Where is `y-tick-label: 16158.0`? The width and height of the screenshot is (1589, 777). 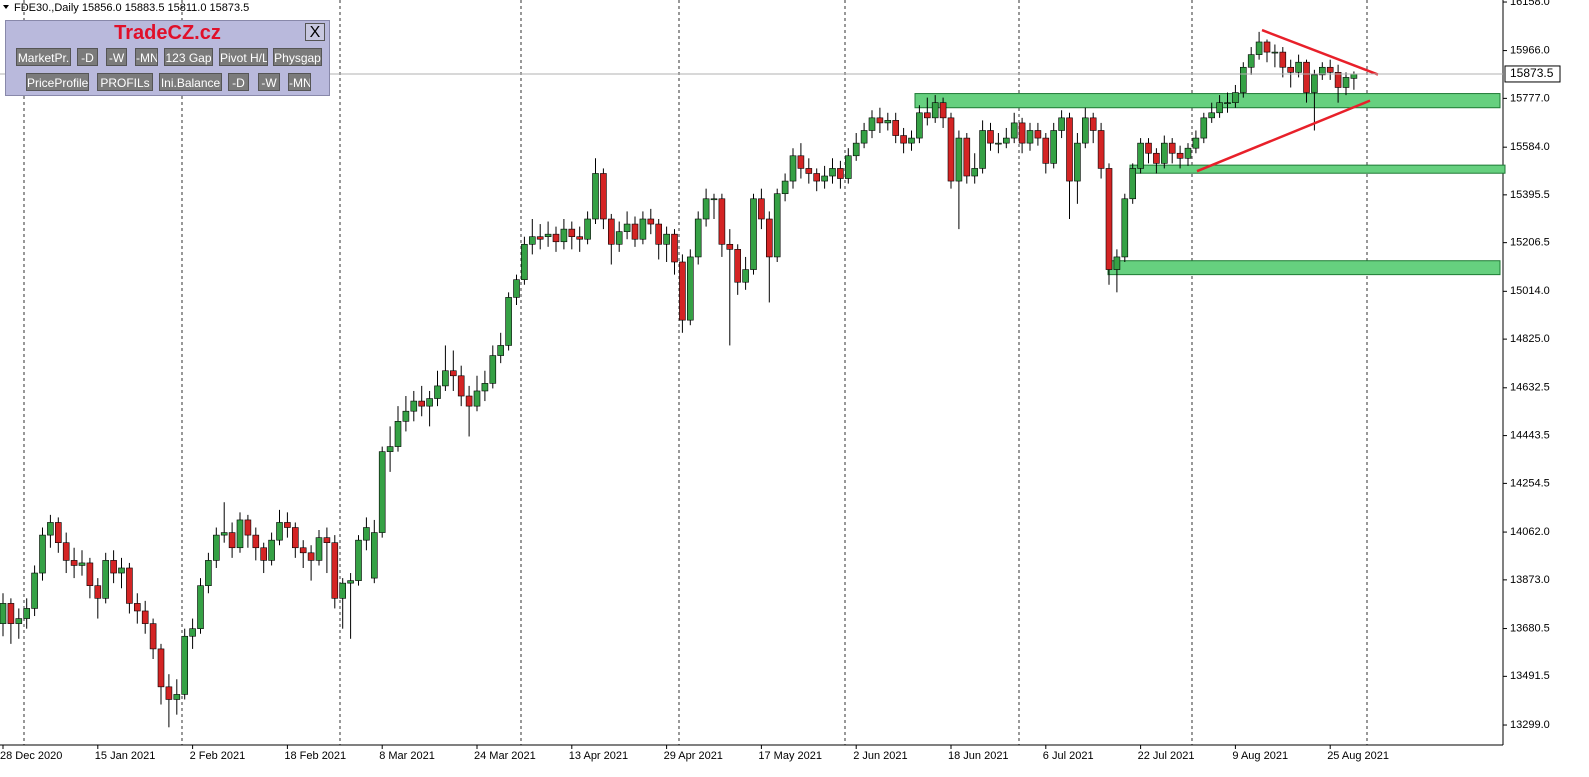
y-tick-label: 16158.0 is located at coordinates (1530, 4).